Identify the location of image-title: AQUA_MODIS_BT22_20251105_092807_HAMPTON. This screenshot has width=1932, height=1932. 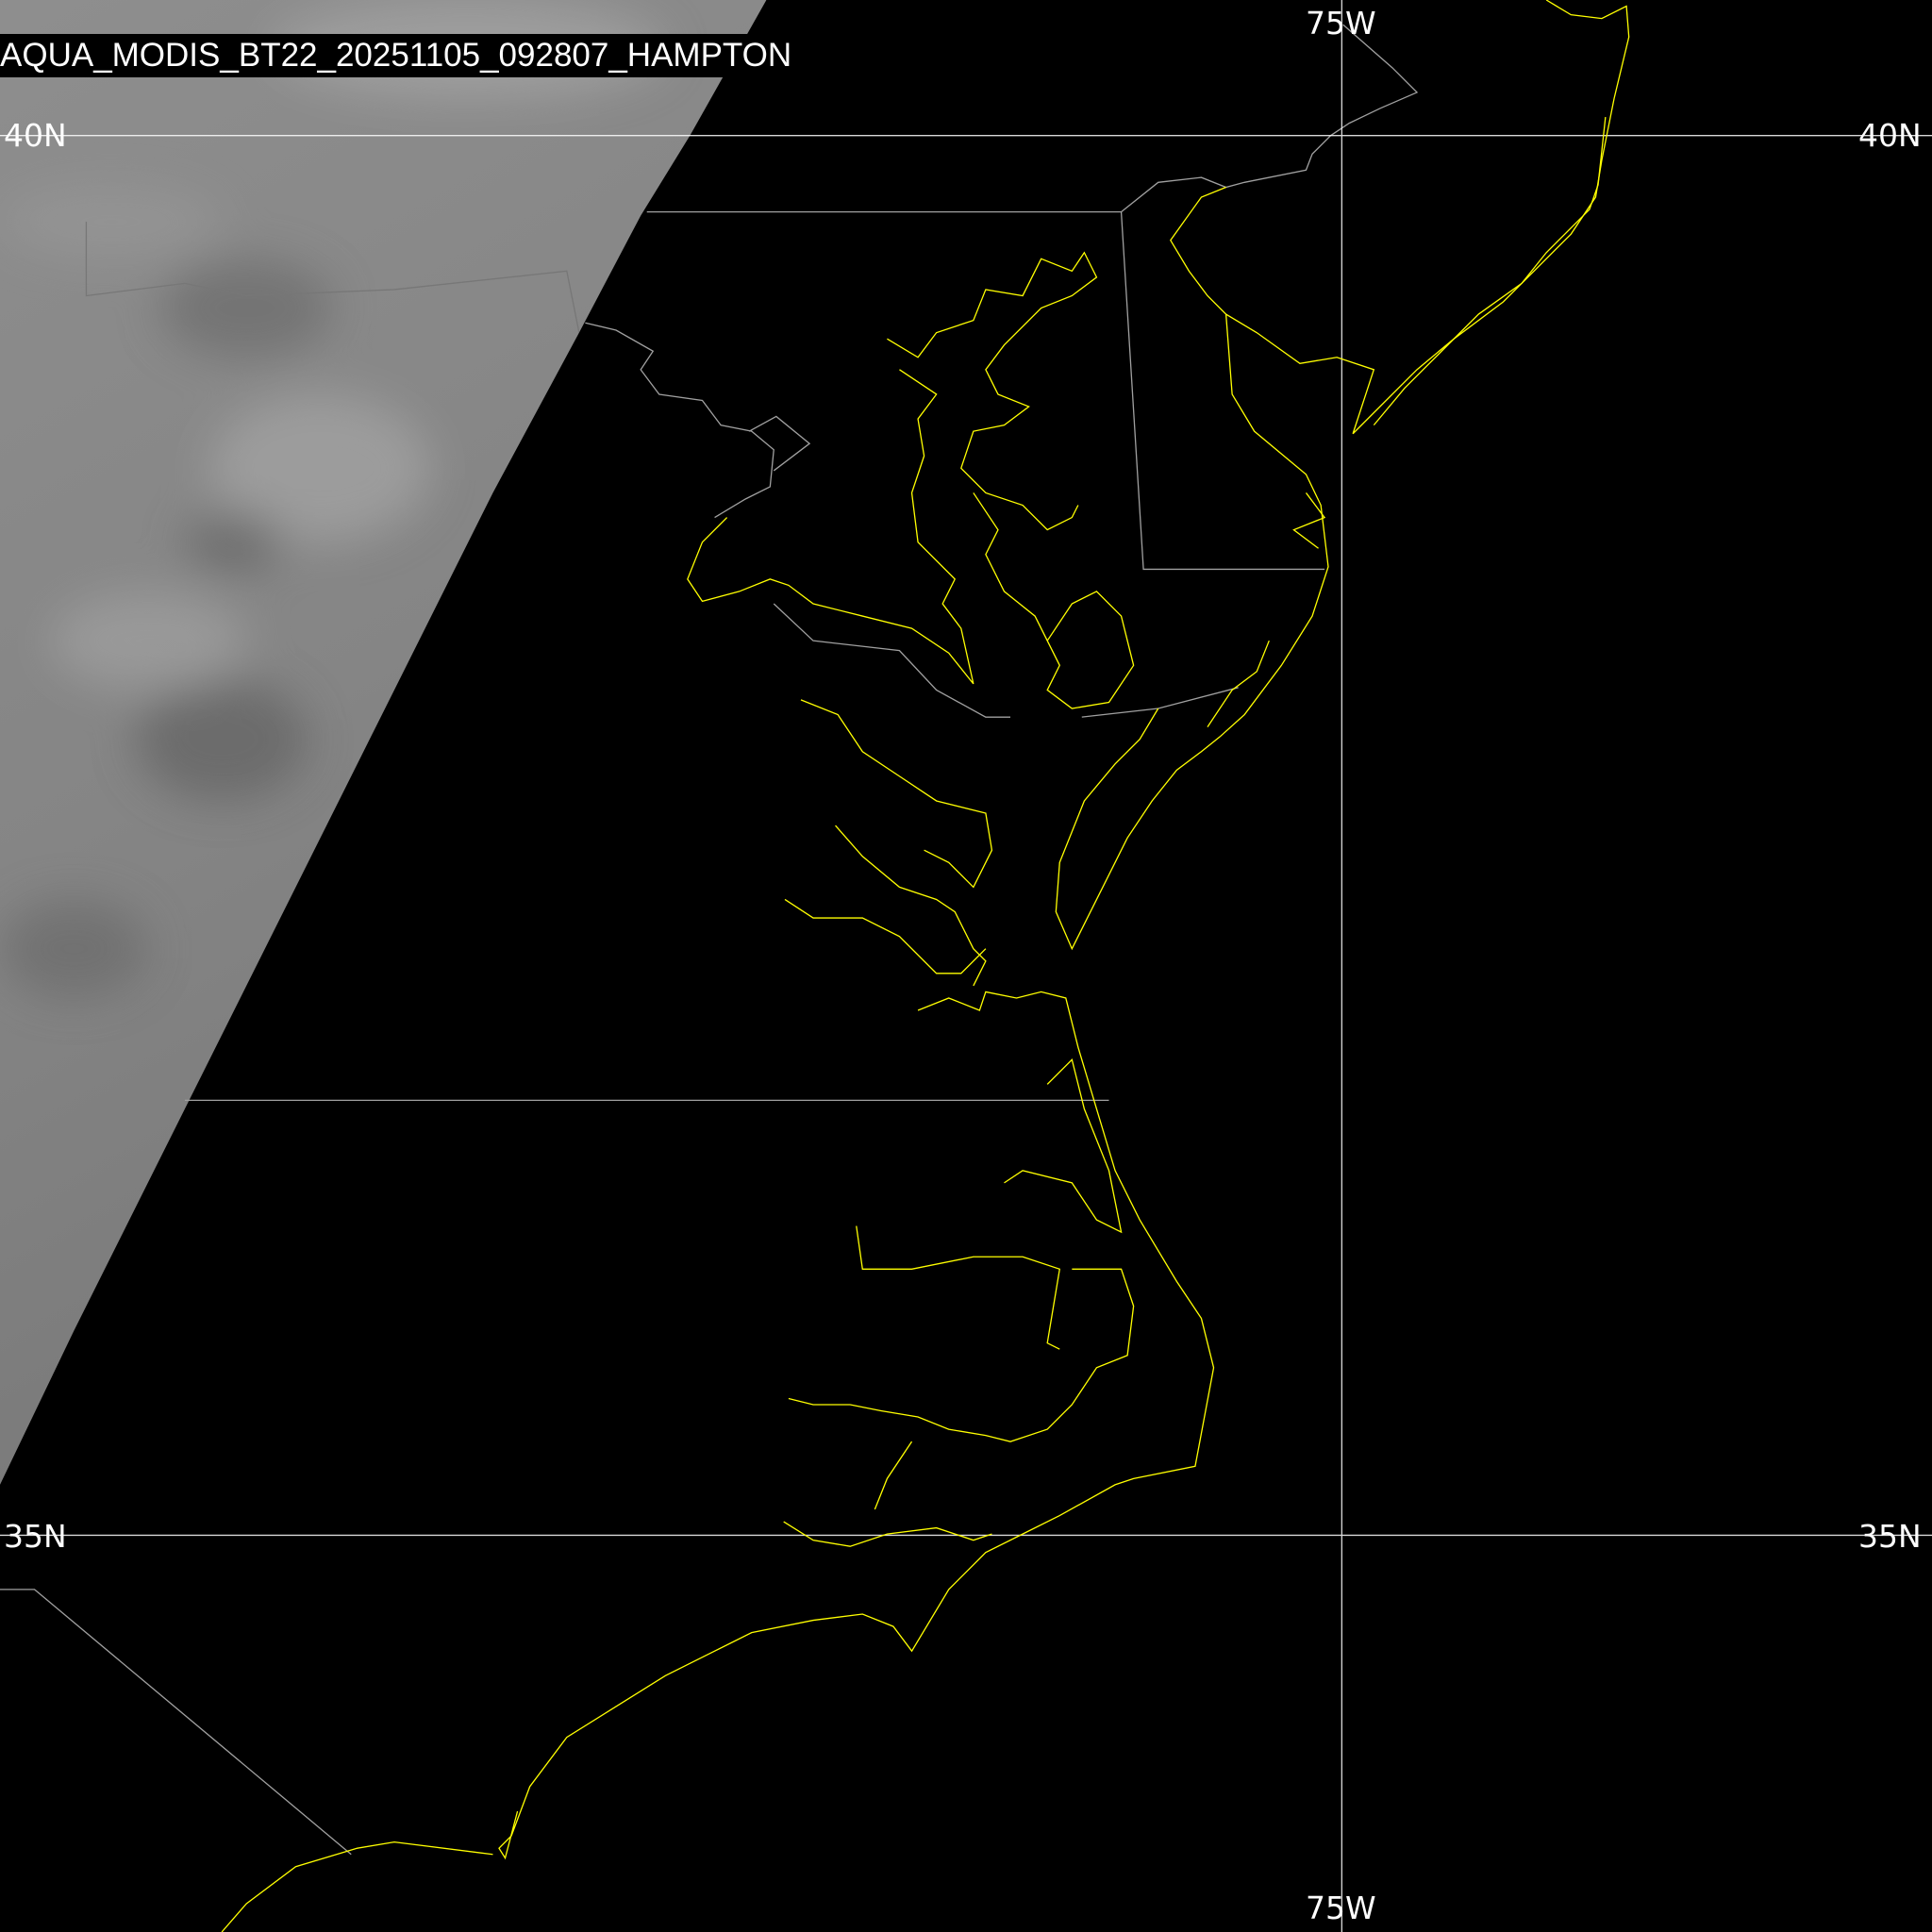
(399, 56).